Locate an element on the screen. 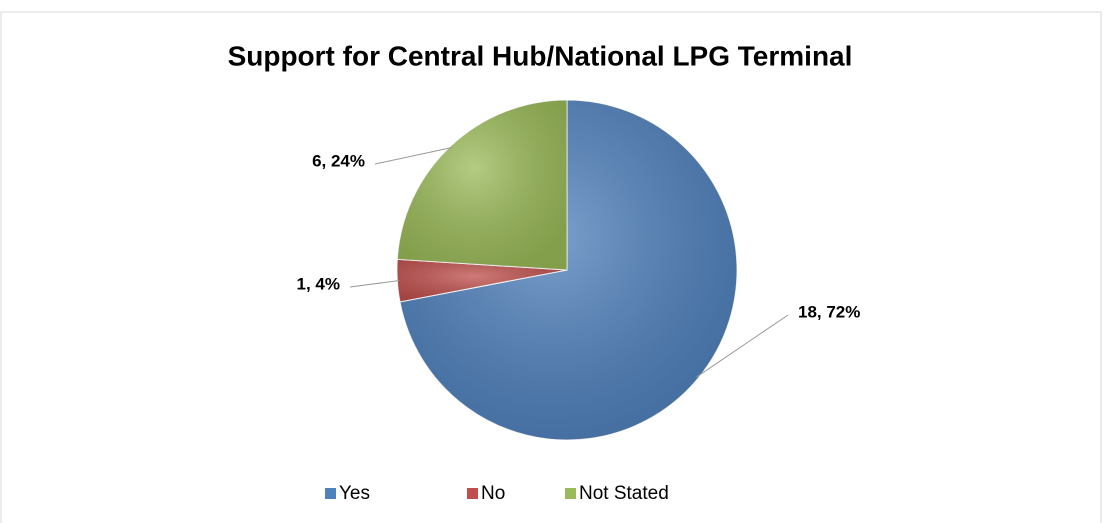 Image resolution: width=1113 pixels, height=523 pixels. legend-label: No is located at coordinates (493, 493).